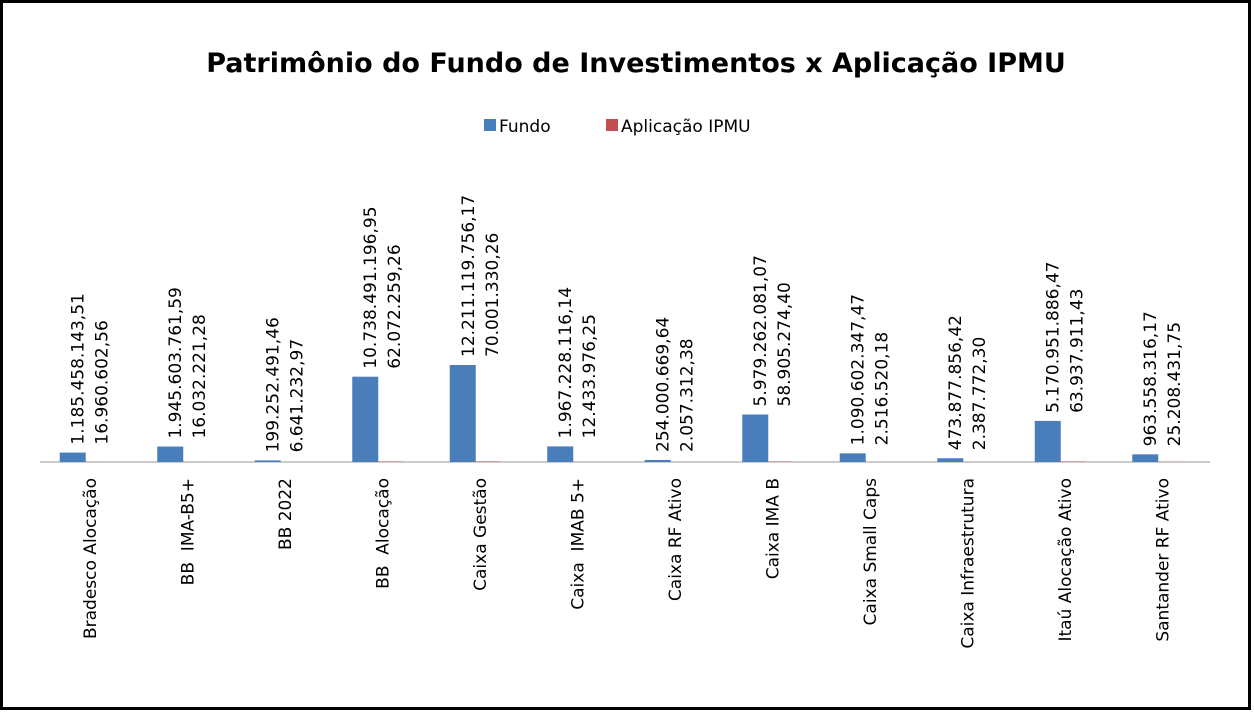 Image resolution: width=1254 pixels, height=713 pixels. Describe the element at coordinates (761, 330) in the screenshot. I see `value-label: 5.979.262.081,07` at that location.